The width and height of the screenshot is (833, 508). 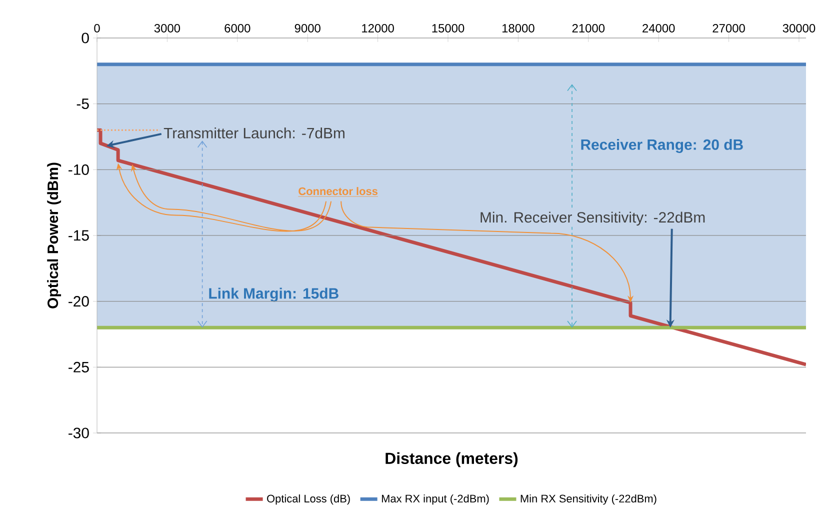 I want to click on x-tick-label: 15000, so click(x=448, y=28).